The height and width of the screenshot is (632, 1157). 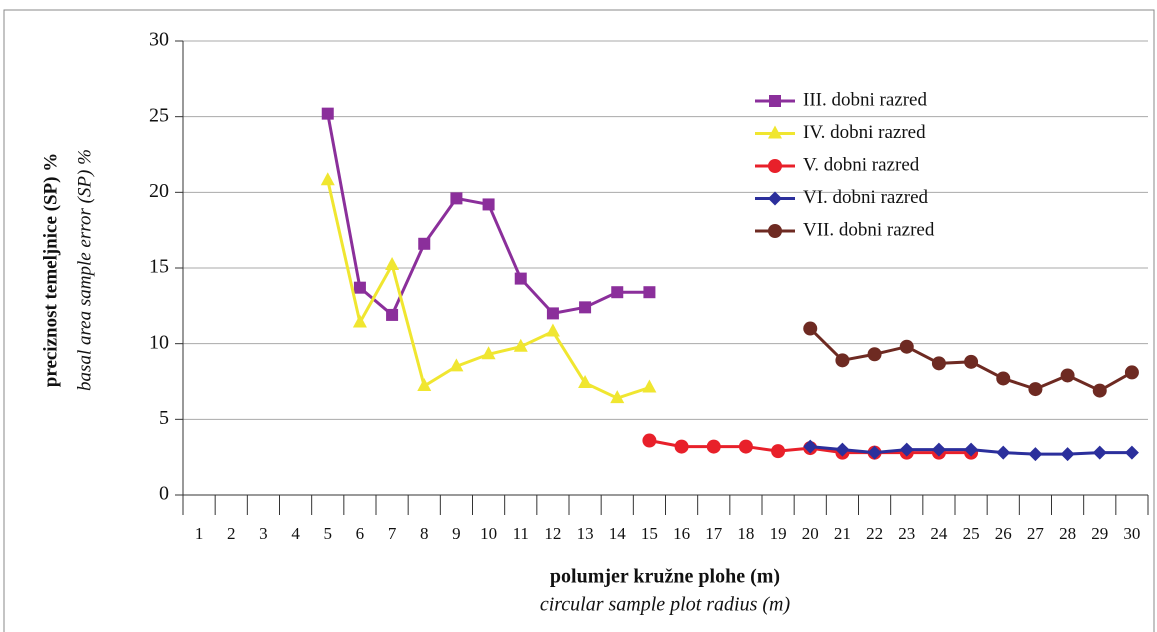 What do you see at coordinates (842, 533) in the screenshot?
I see `x-tick-label: 21` at bounding box center [842, 533].